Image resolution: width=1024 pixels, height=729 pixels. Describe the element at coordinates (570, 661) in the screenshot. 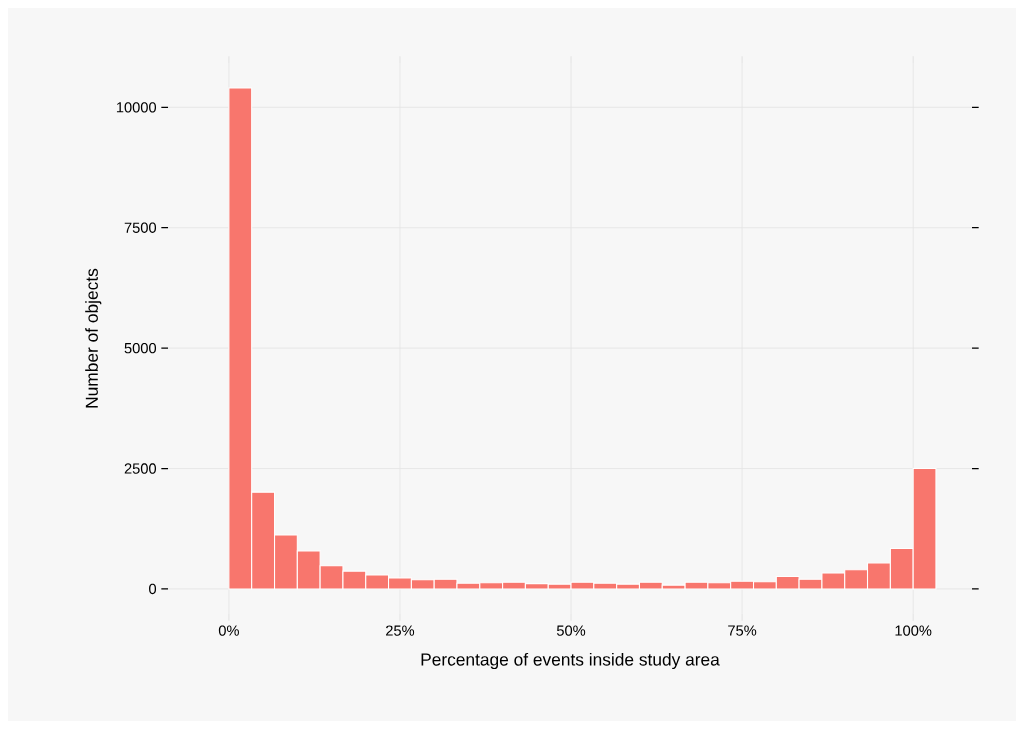

I see `x-axis-title: Percentage of events inside study area` at that location.